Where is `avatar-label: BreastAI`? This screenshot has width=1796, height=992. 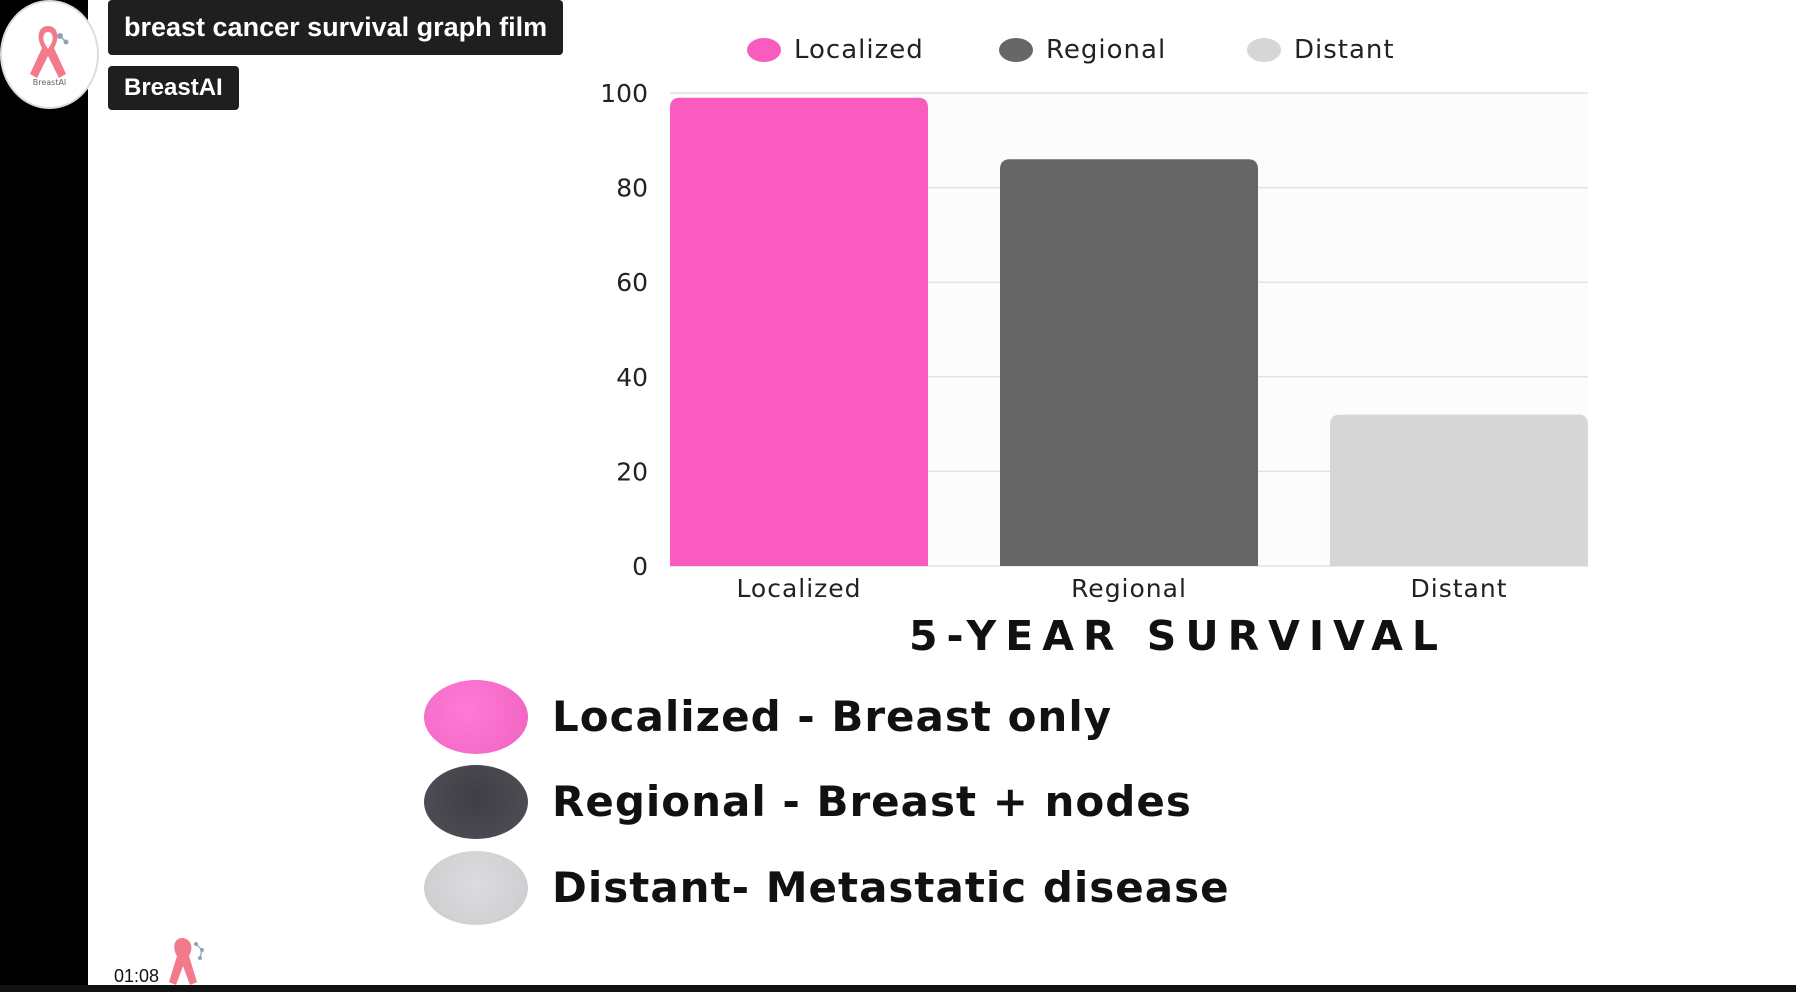
avatar-label: BreastAI is located at coordinates (49, 82).